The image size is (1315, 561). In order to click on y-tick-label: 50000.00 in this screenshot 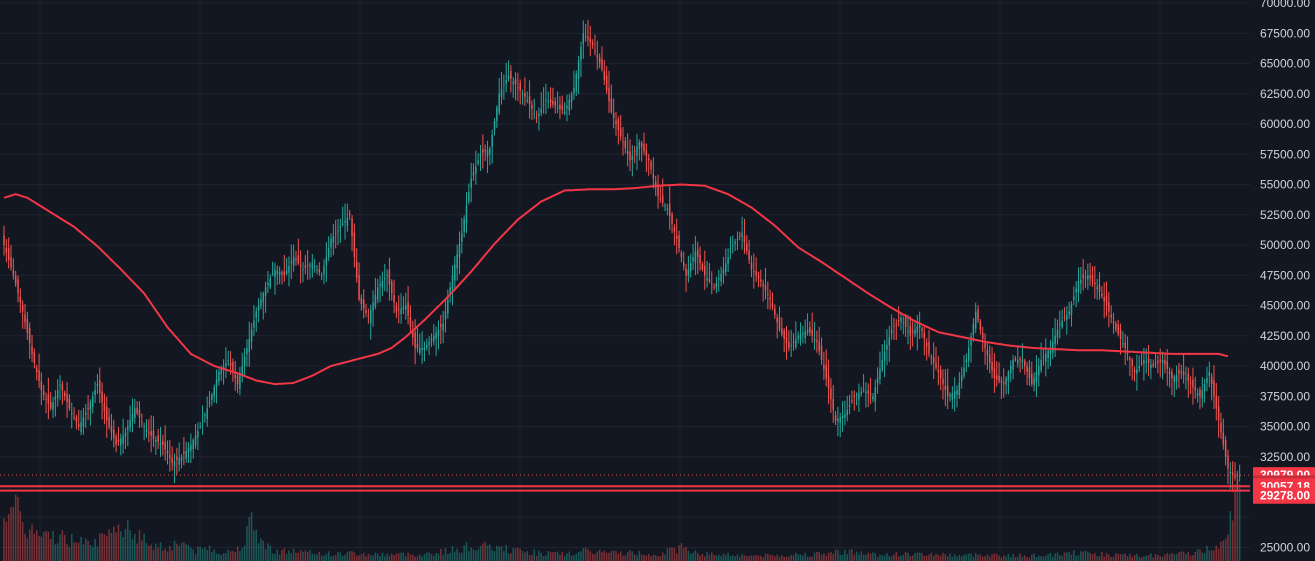, I will do `click(1285, 245)`.